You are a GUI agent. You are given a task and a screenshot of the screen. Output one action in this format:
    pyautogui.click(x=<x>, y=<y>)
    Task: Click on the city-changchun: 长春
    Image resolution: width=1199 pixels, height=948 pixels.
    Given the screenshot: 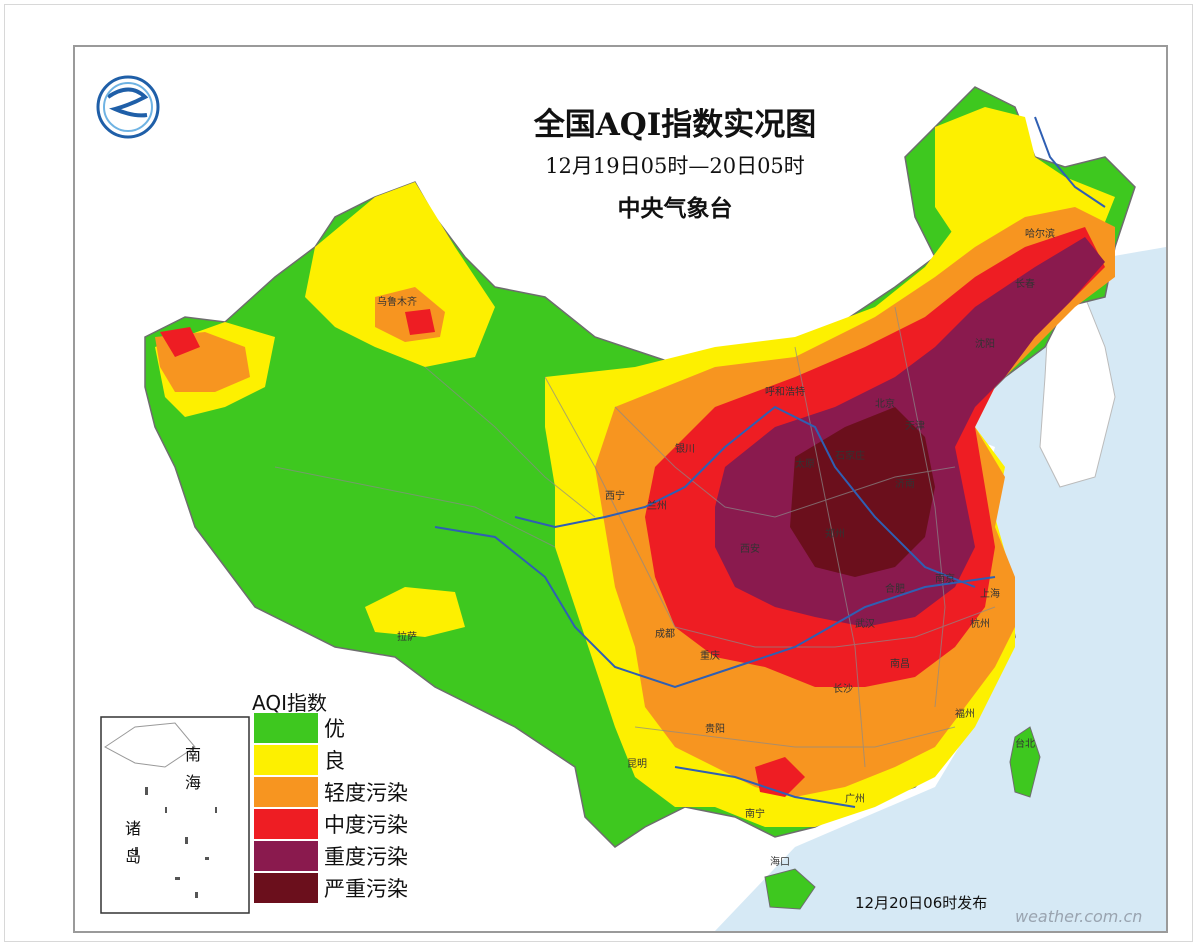 What is the action you would take?
    pyautogui.click(x=1025, y=284)
    